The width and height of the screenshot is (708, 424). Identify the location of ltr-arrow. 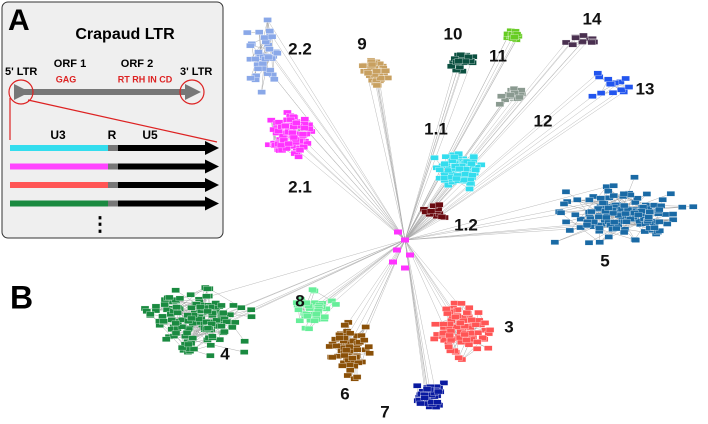
(193, 92).